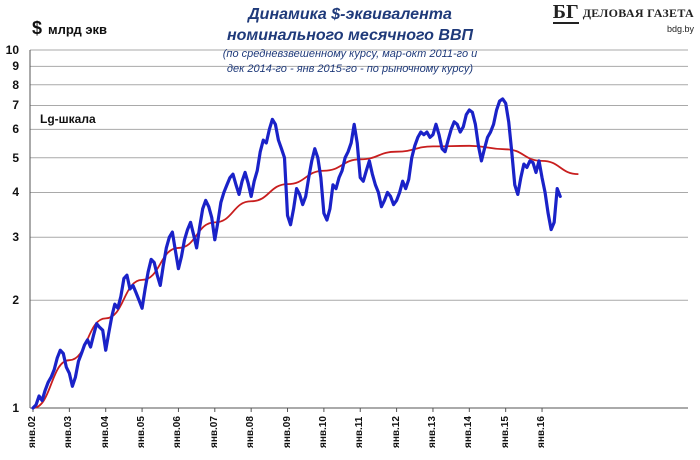 This screenshot has width=700, height=460. What do you see at coordinates (15, 157) in the screenshot?
I see `y-tick-label: 5` at bounding box center [15, 157].